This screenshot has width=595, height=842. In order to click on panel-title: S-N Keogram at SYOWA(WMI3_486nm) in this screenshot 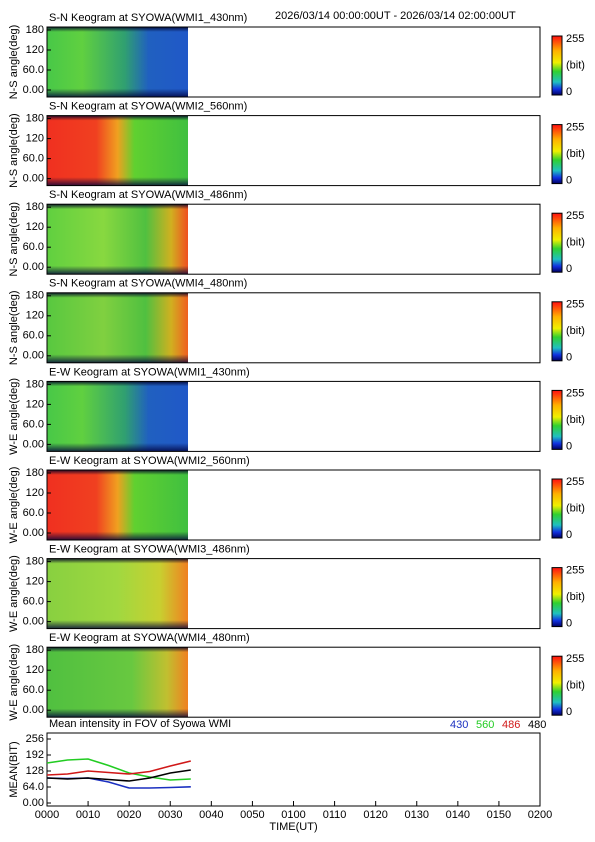, I will do `click(148, 195)`.